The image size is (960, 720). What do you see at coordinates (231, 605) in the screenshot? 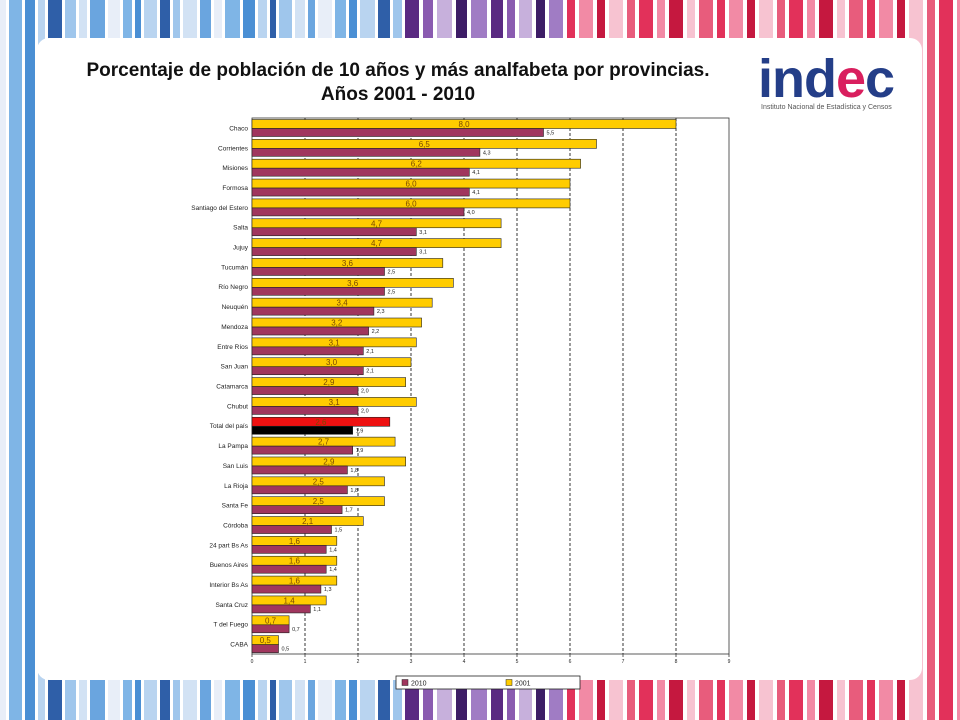
I see `category-label: Santa Cruz` at bounding box center [231, 605].